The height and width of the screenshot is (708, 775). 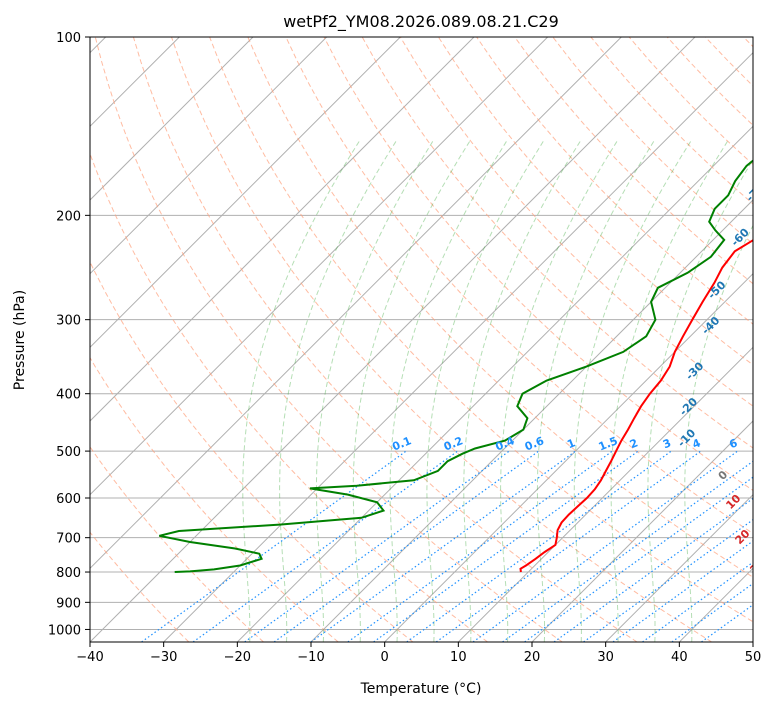 I want to click on y-tick-label: 100, so click(x=68, y=38).